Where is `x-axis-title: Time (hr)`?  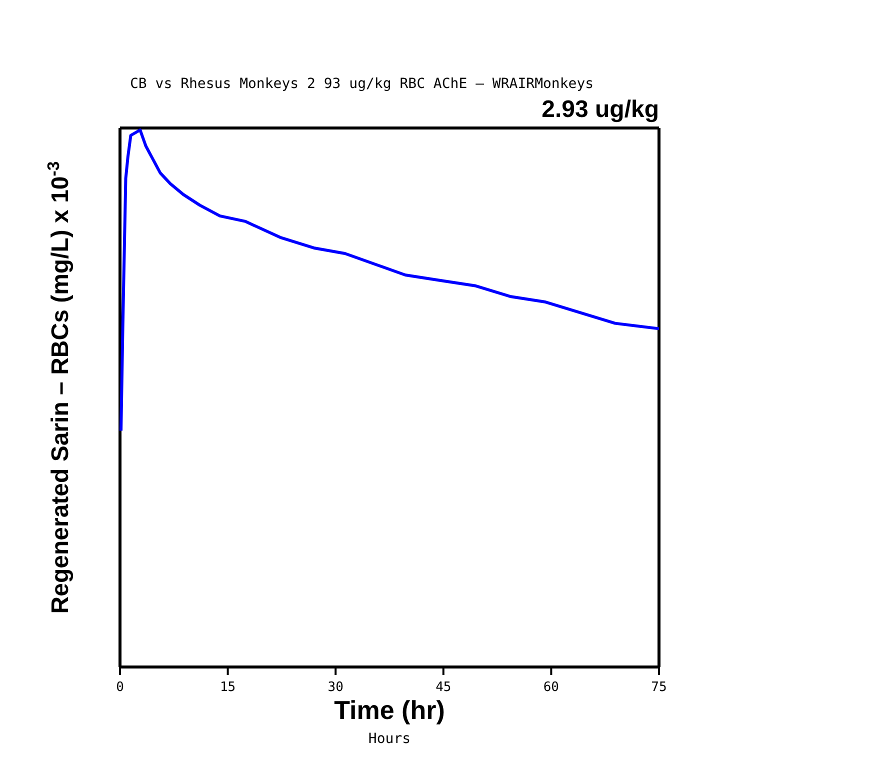
x-axis-title: Time (hr) is located at coordinates (389, 710).